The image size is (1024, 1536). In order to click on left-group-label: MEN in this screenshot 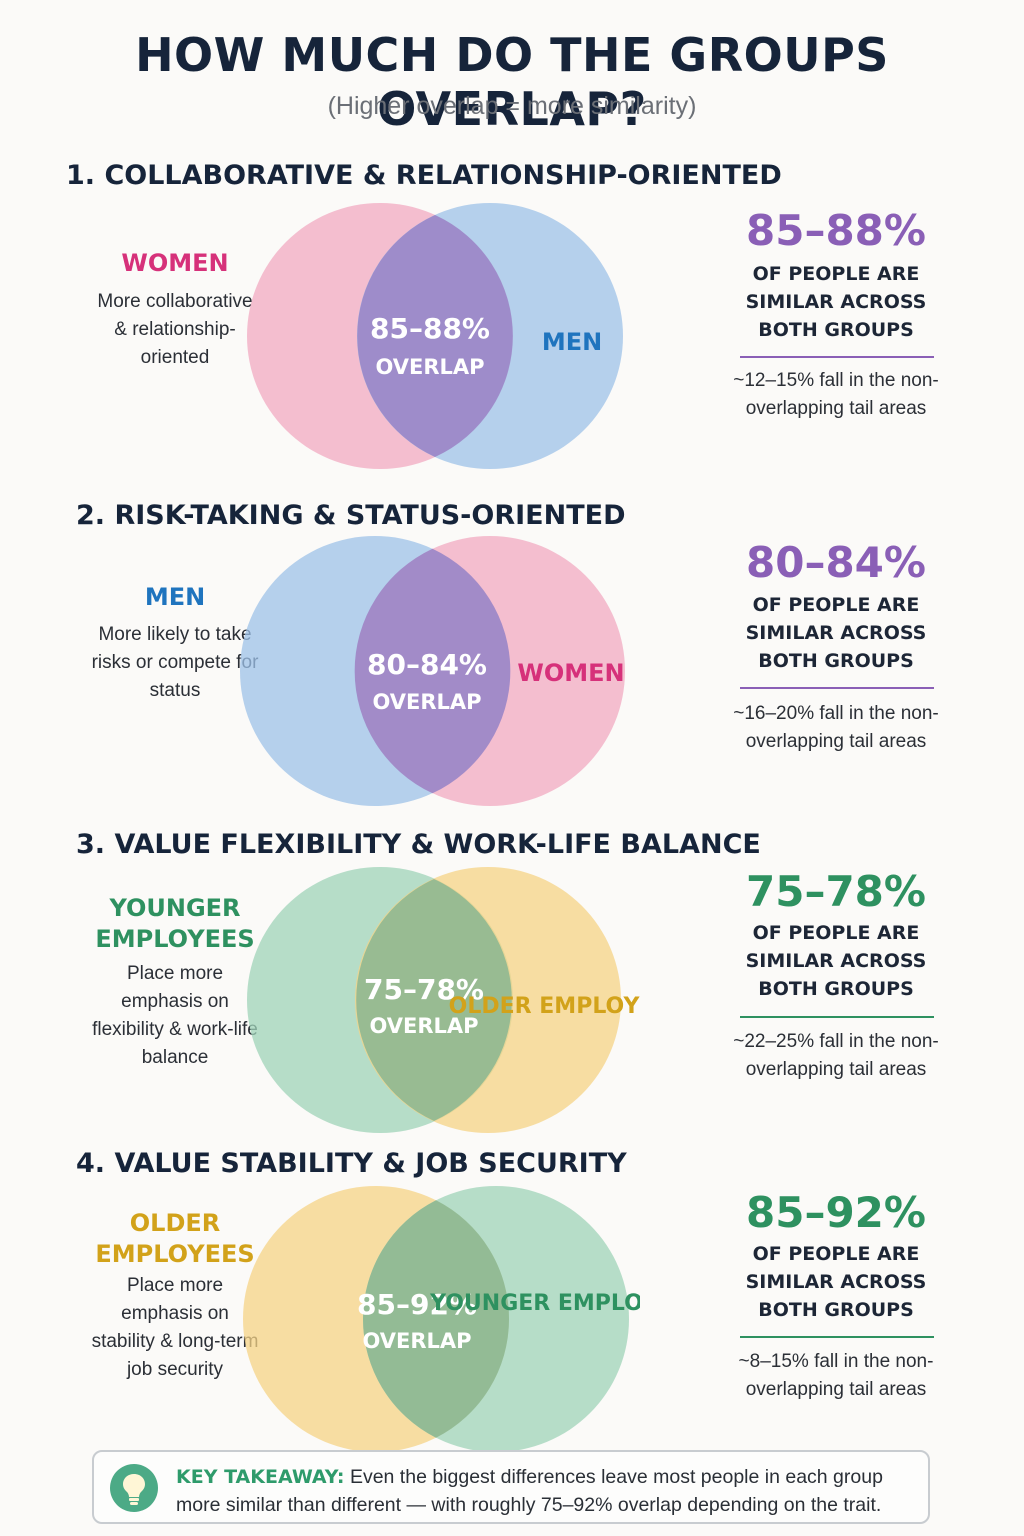, I will do `click(175, 597)`.